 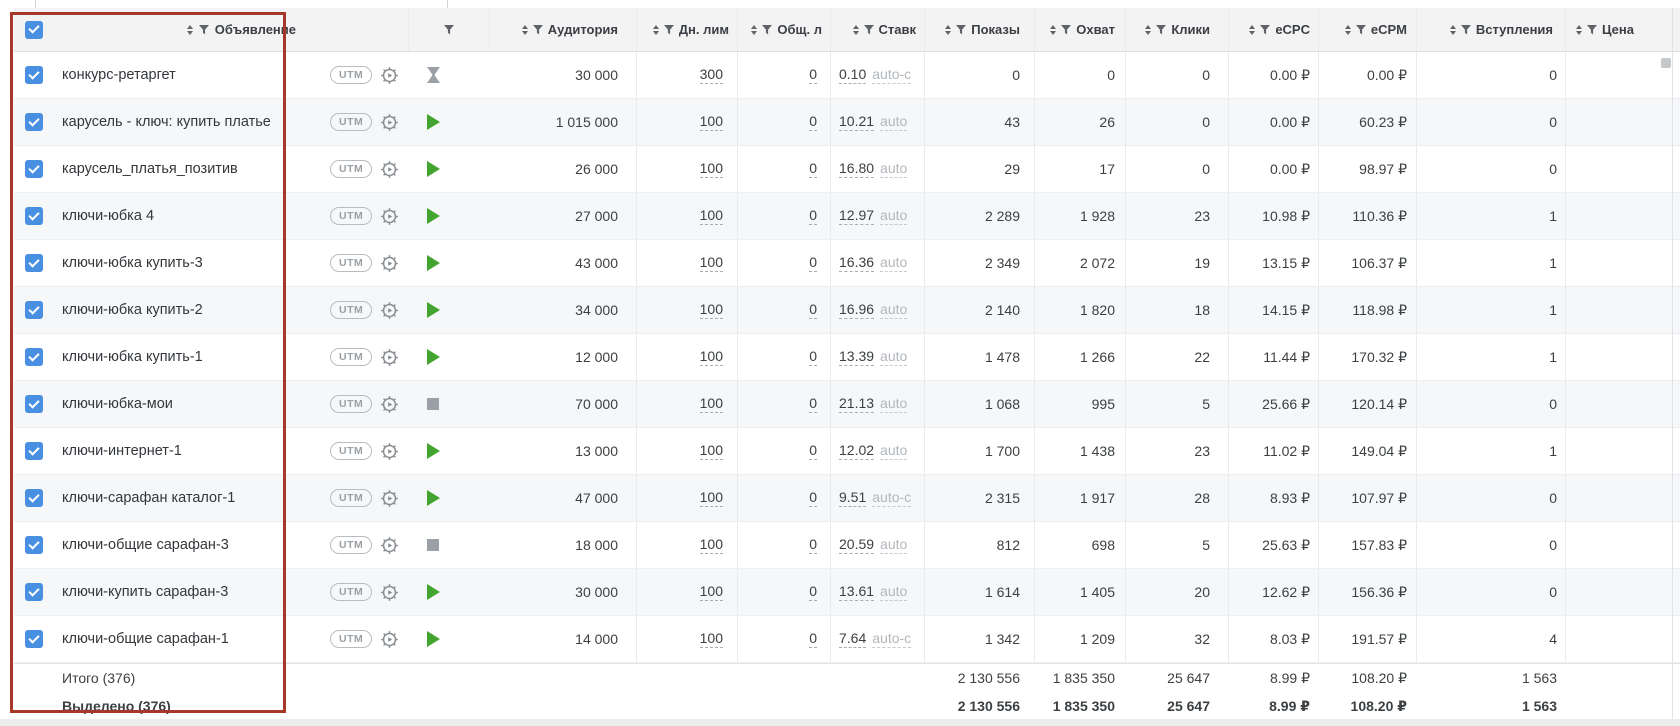 I want to click on ad-name: ключи-юбка 4, so click(x=108, y=216).